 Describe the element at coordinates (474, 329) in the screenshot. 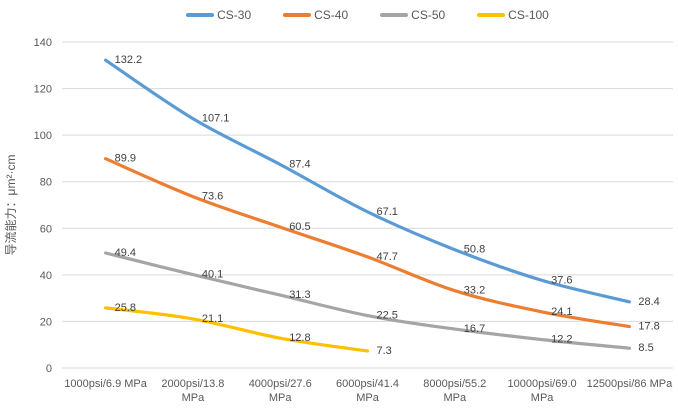

I see `data-label-cs-50-4: 16.7` at that location.